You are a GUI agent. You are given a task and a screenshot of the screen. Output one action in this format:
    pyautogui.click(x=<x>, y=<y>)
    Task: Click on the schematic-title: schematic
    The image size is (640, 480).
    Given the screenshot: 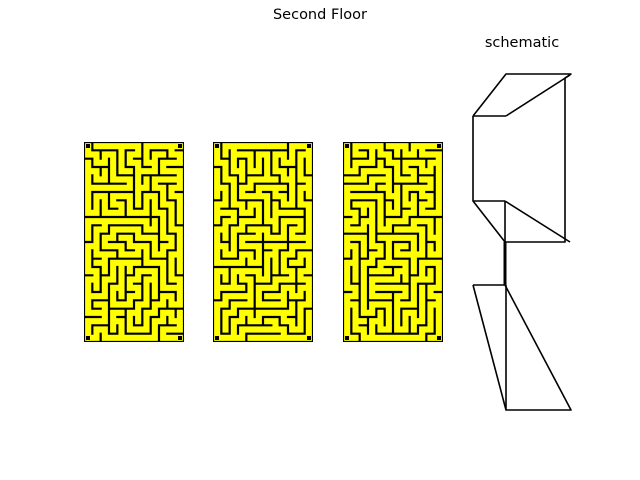 What is the action you would take?
    pyautogui.click(x=522, y=43)
    